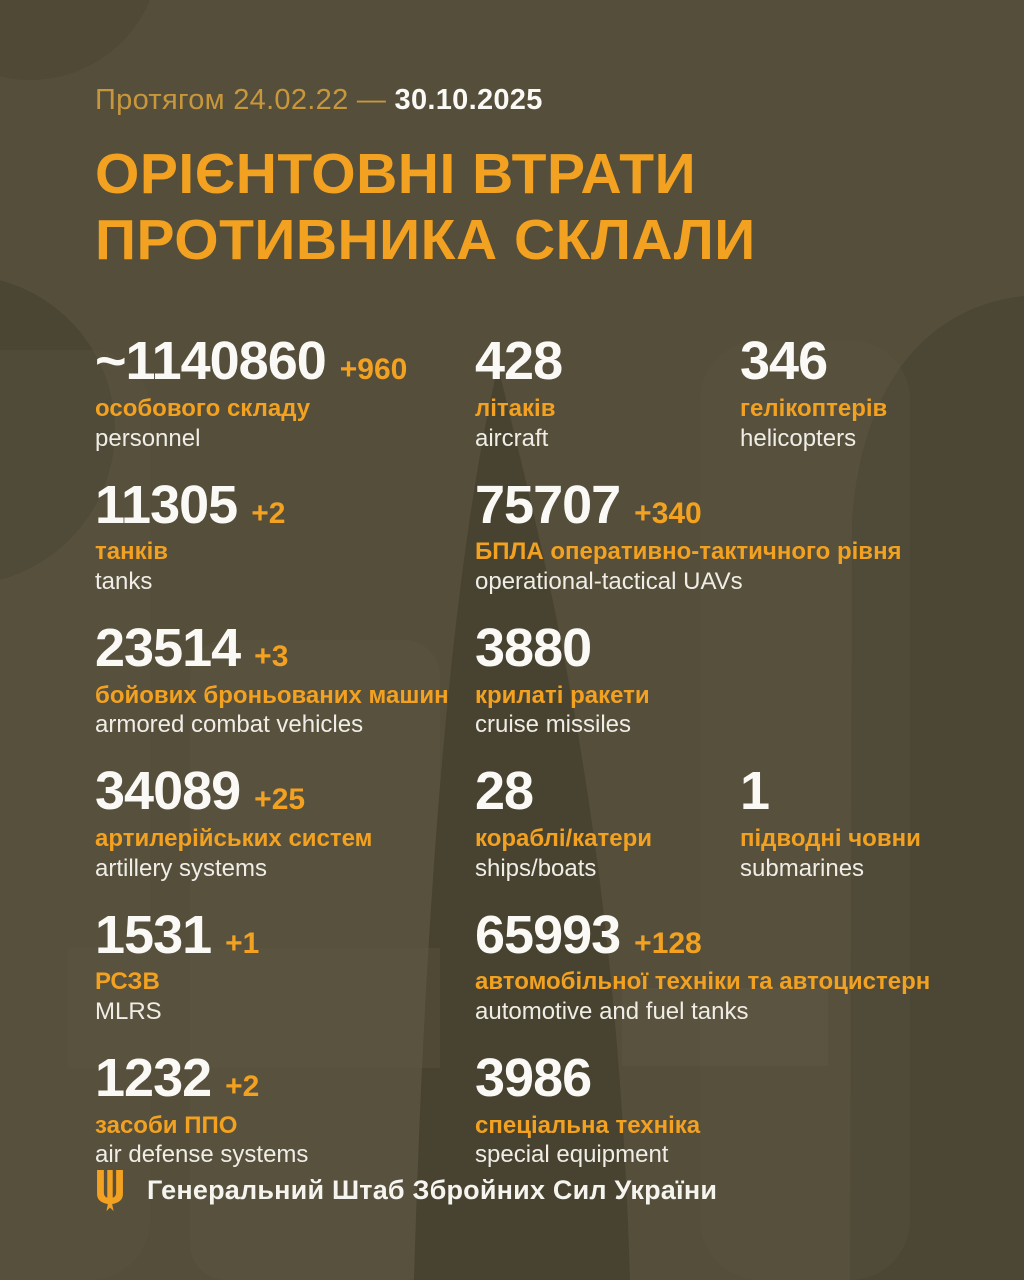 Image resolution: width=1024 pixels, height=1280 pixels. I want to click on stat-value: 1232, so click(153, 1077).